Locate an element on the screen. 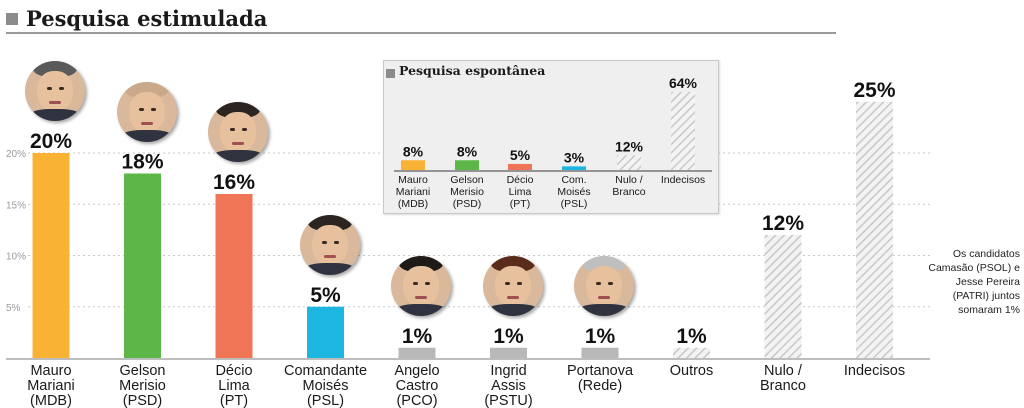 This screenshot has width=1024, height=408. category-label: (PCO) is located at coordinates (416, 400).